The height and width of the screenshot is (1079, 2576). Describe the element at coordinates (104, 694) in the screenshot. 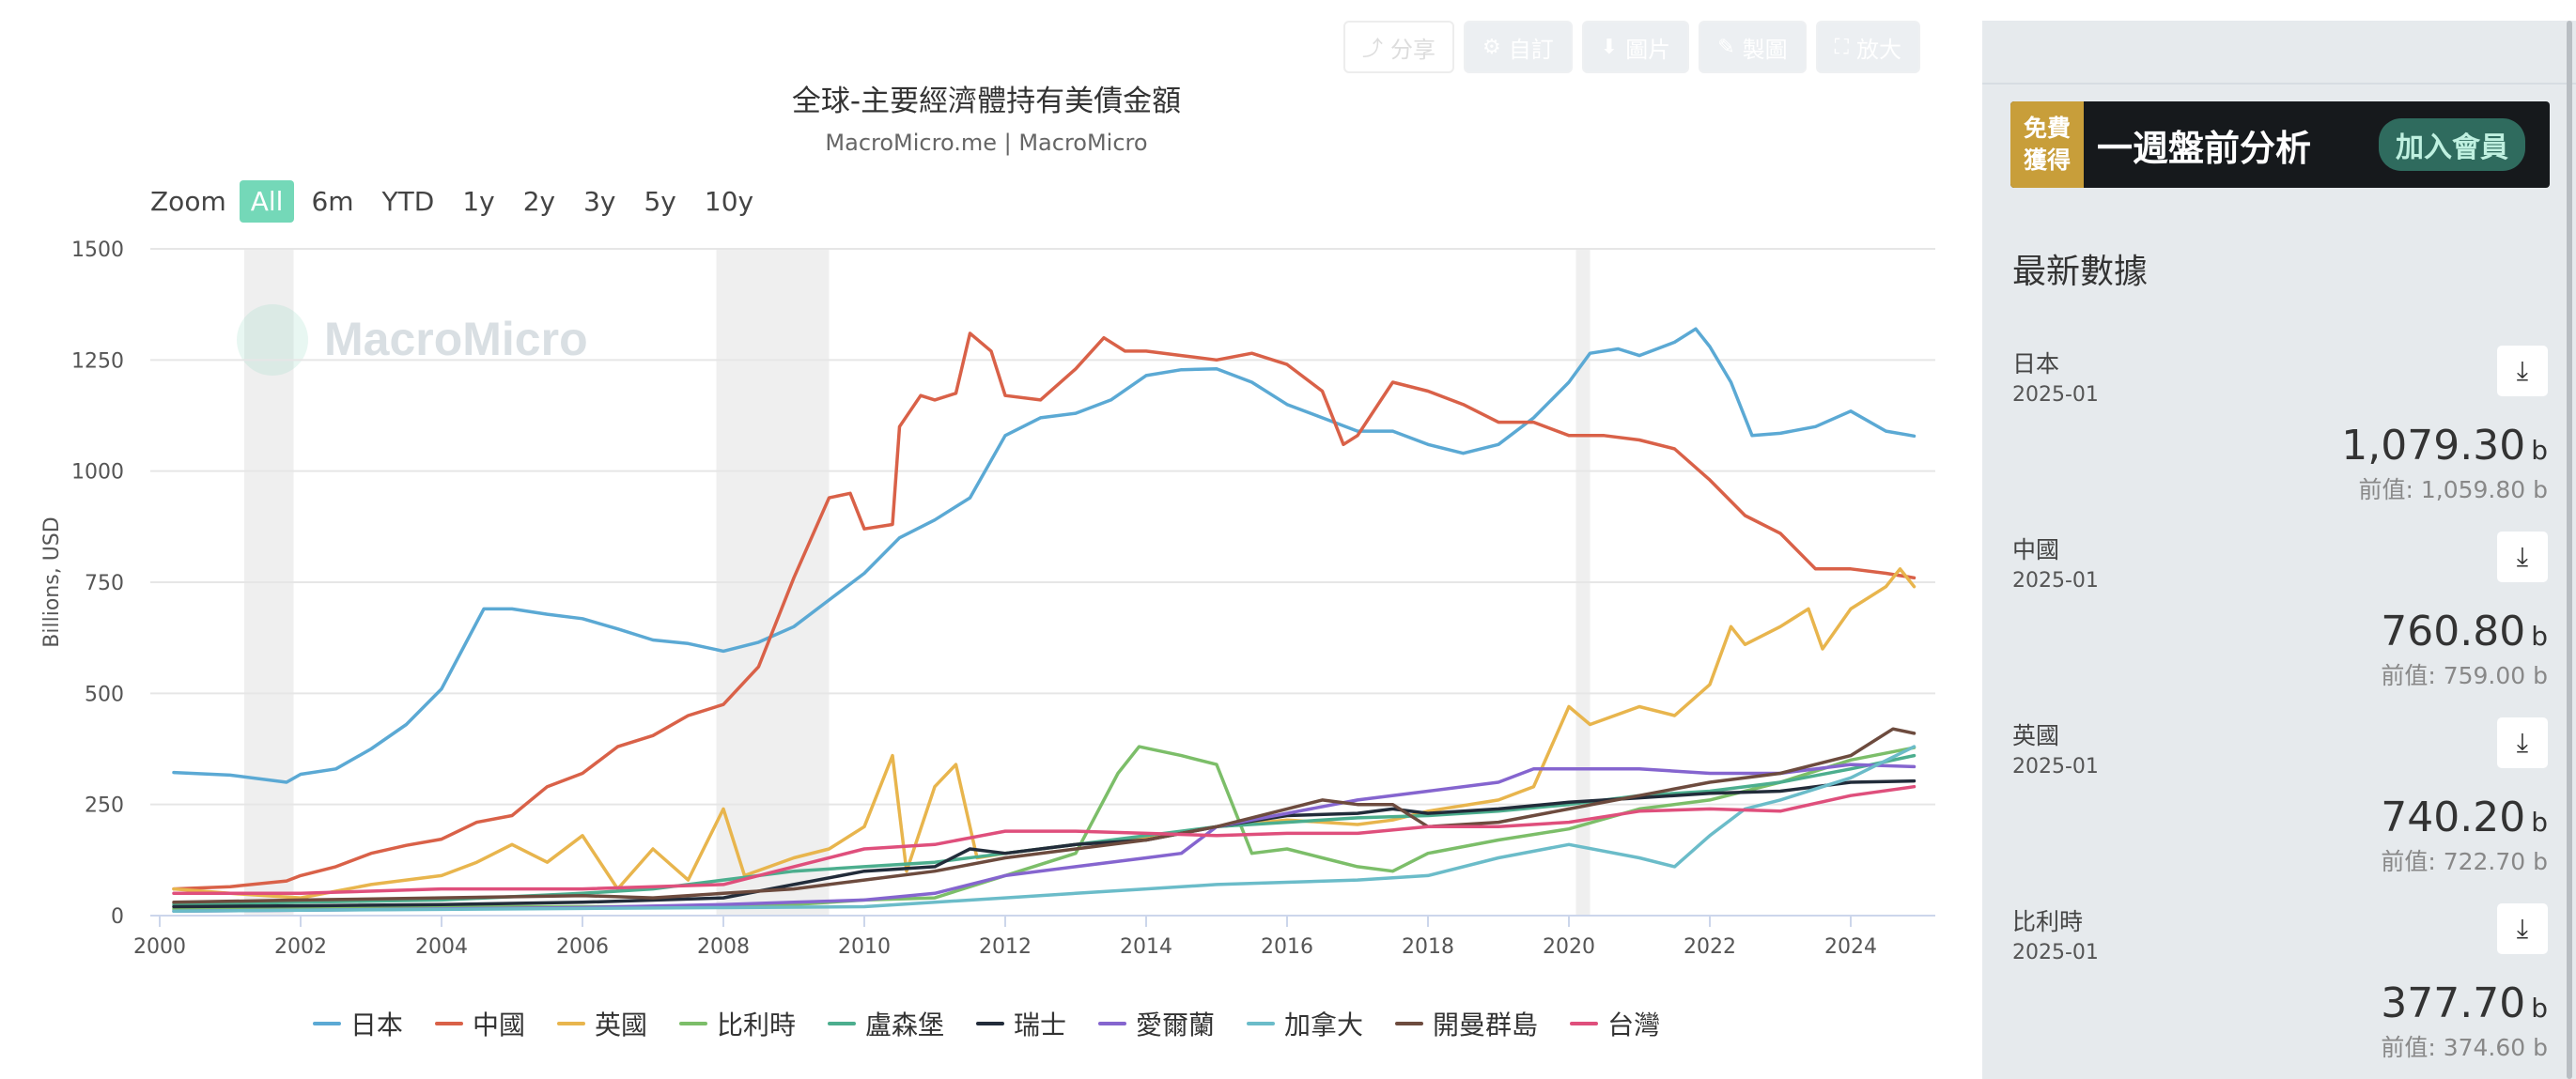

I see `y-tick-label: 500` at that location.